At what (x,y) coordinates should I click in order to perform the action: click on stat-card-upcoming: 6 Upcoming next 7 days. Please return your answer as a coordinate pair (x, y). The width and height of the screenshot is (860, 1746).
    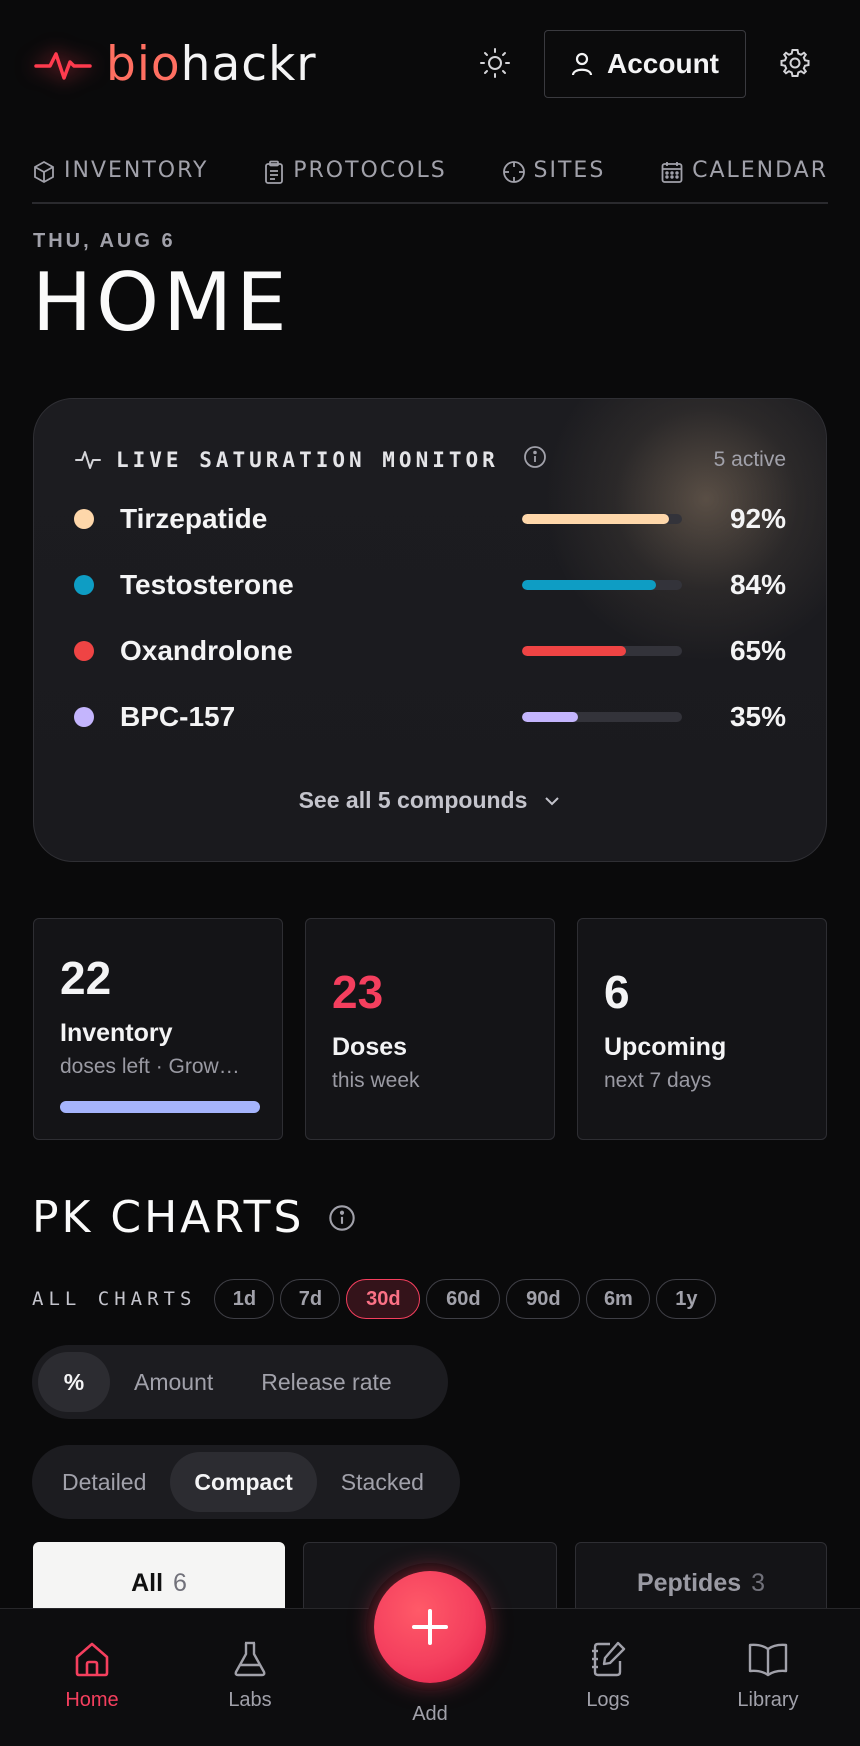
    Looking at the image, I should click on (702, 1029).